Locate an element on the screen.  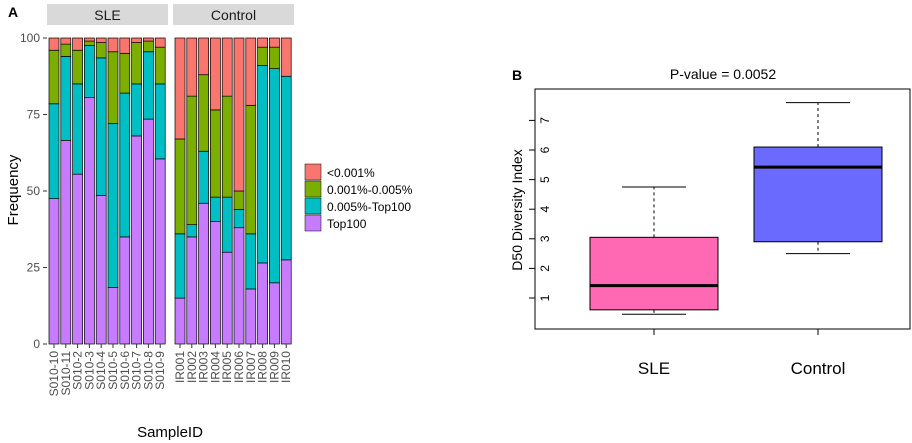
panel-b-y-axis-label: D50 Diversity Index is located at coordinates (517, 209).